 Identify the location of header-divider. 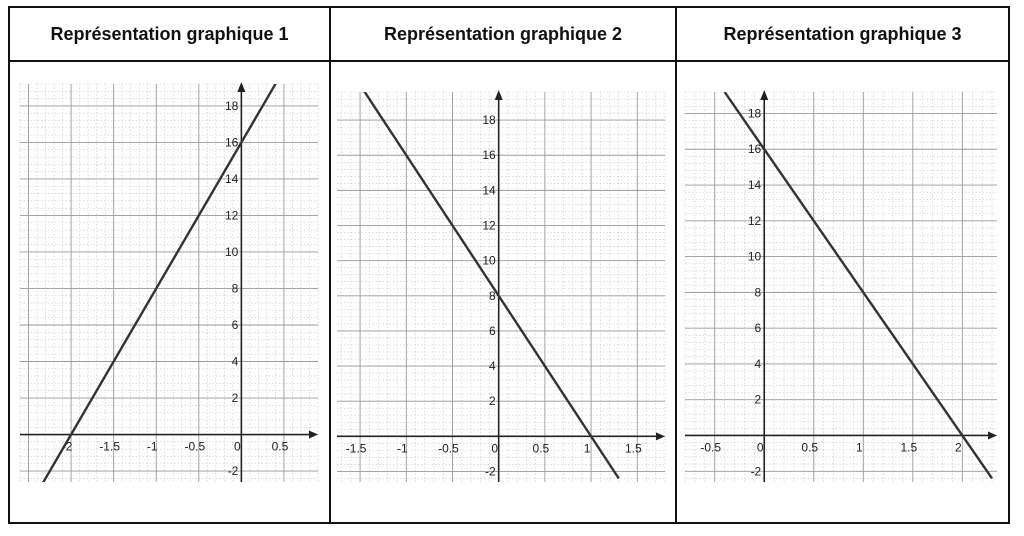
(509, 61).